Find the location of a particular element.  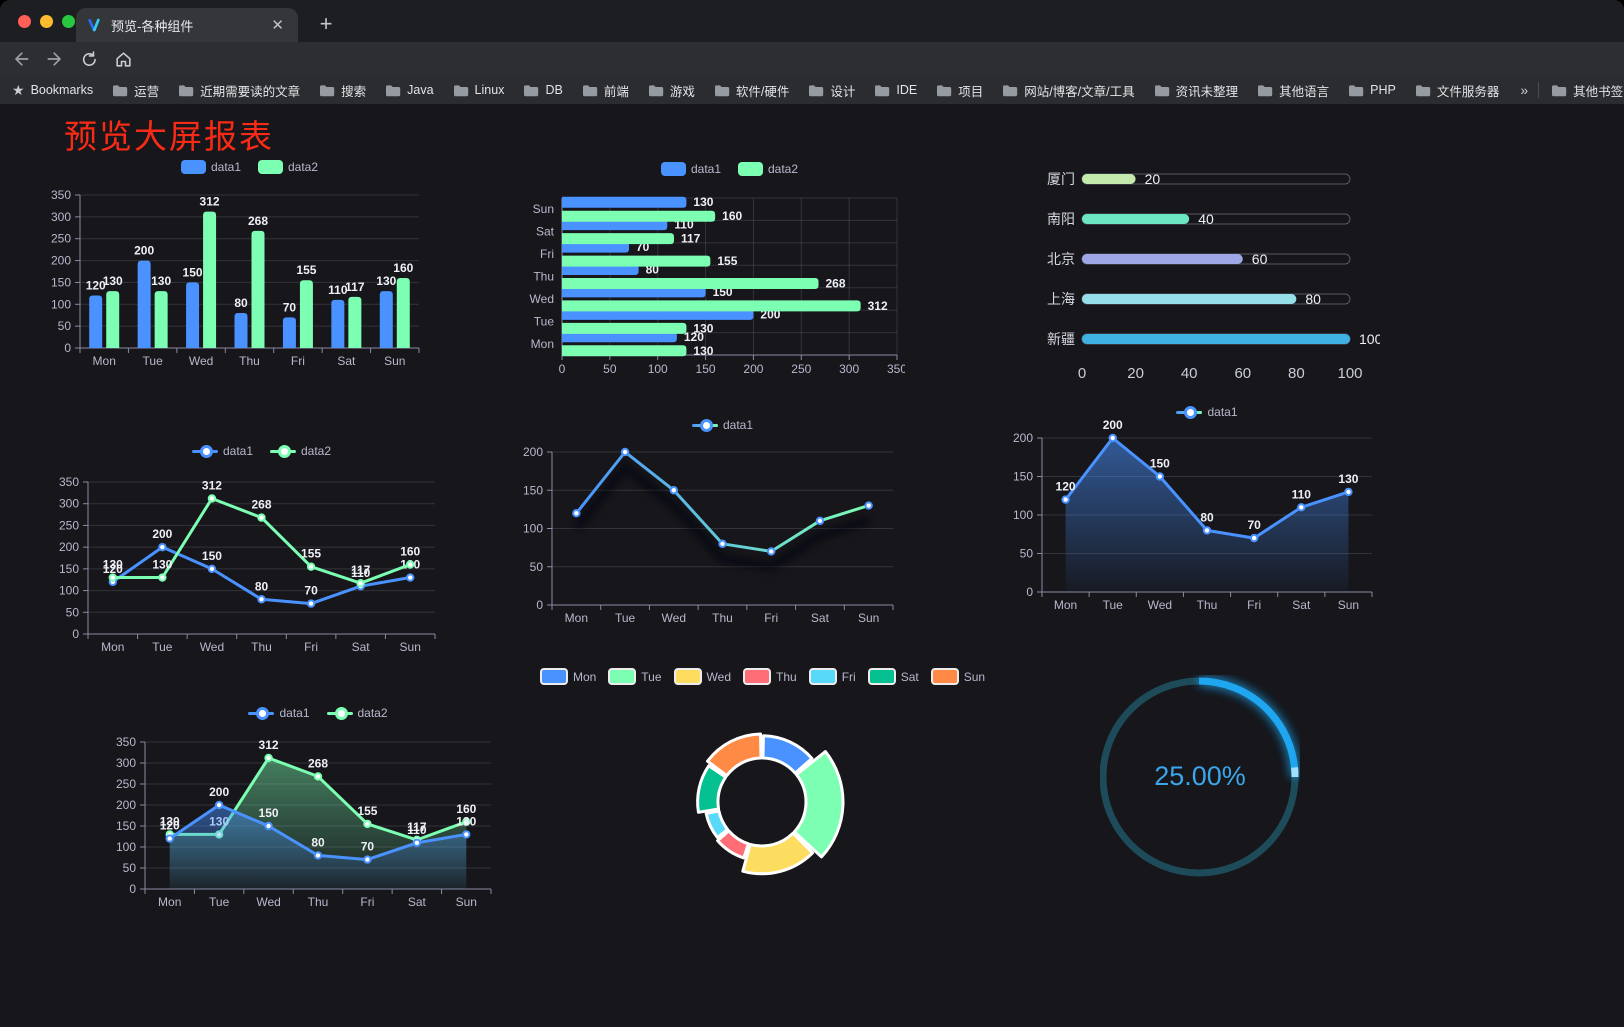

svg-text: 150 is located at coordinates (533, 490).